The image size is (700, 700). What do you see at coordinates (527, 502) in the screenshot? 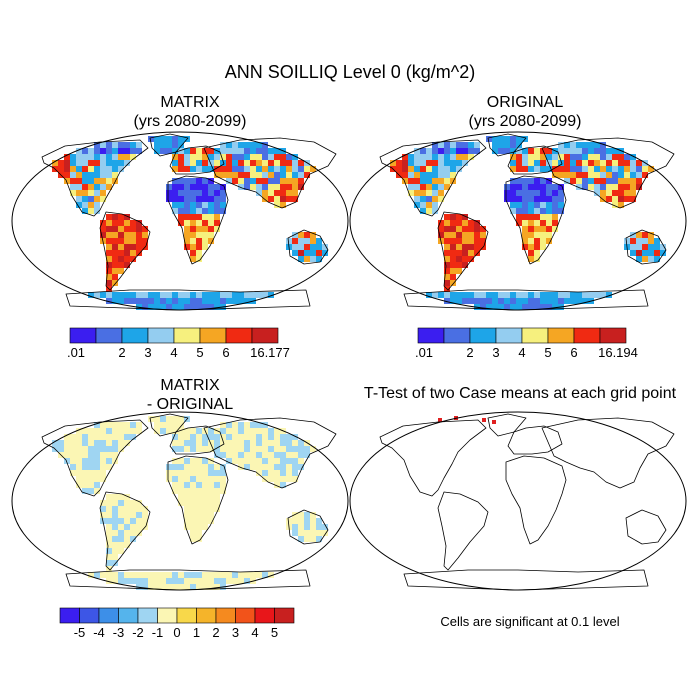
I see `coastlines` at bounding box center [527, 502].